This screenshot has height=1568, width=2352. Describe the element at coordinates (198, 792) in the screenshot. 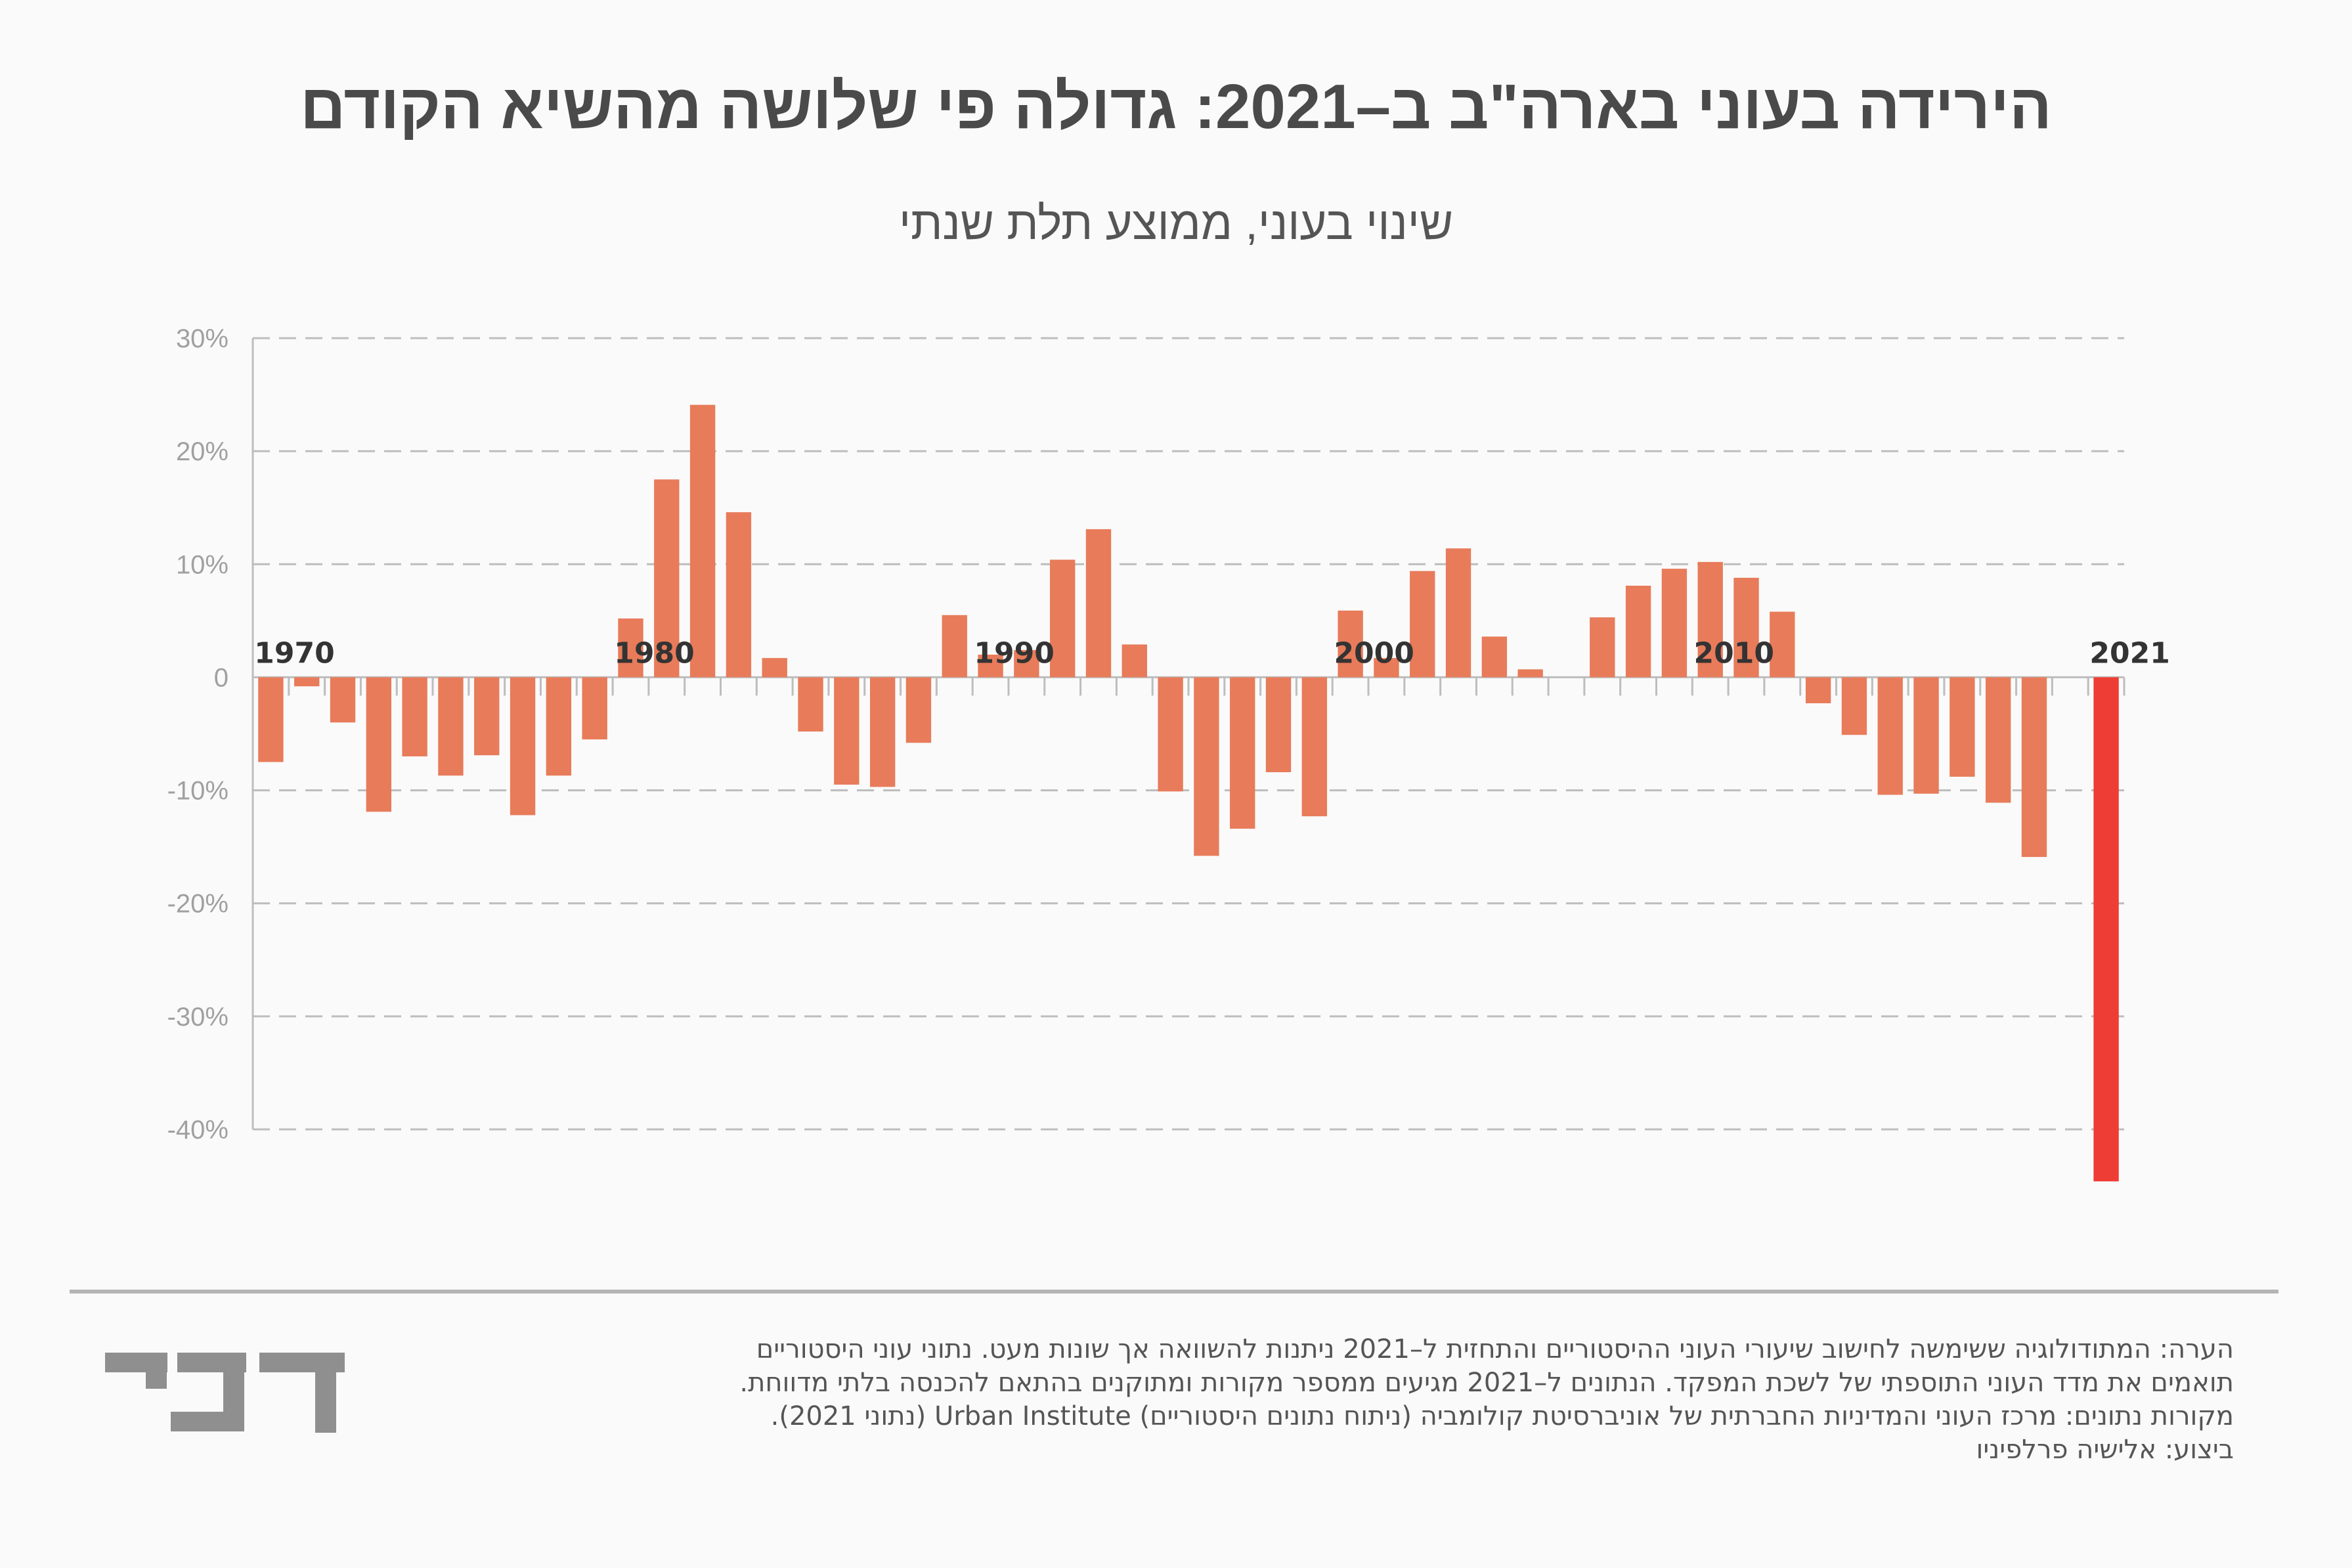

I see `y-tick-label: -10%` at that location.